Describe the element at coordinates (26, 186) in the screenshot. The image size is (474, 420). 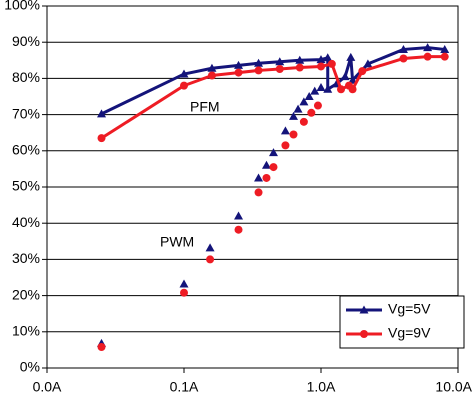
I see `y-tick-label: 50%` at that location.